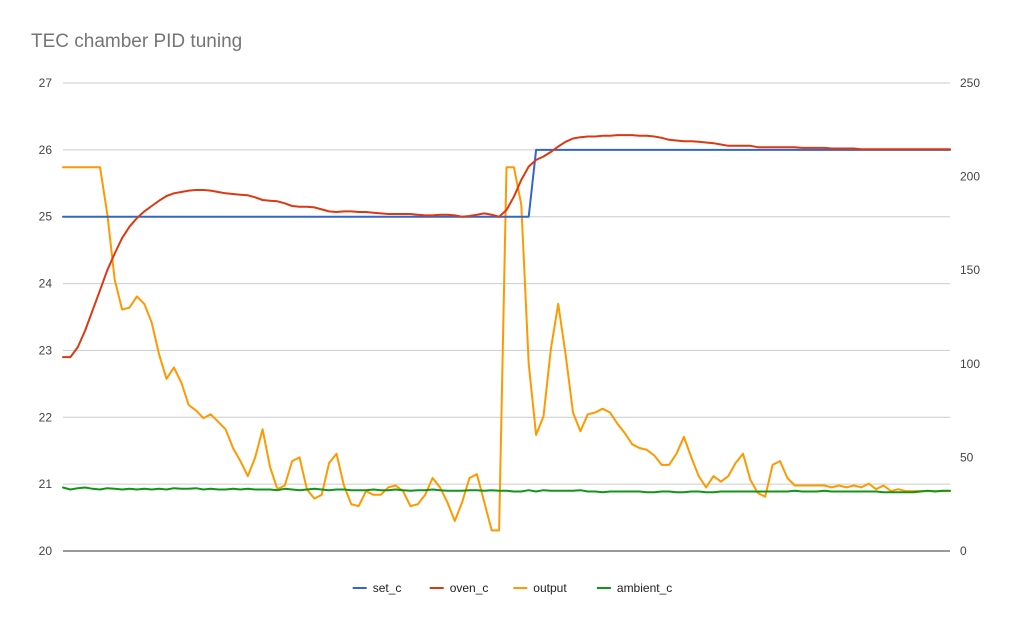 The width and height of the screenshot is (1013, 626). Describe the element at coordinates (970, 364) in the screenshot. I see `right-tick-label: 100` at that location.